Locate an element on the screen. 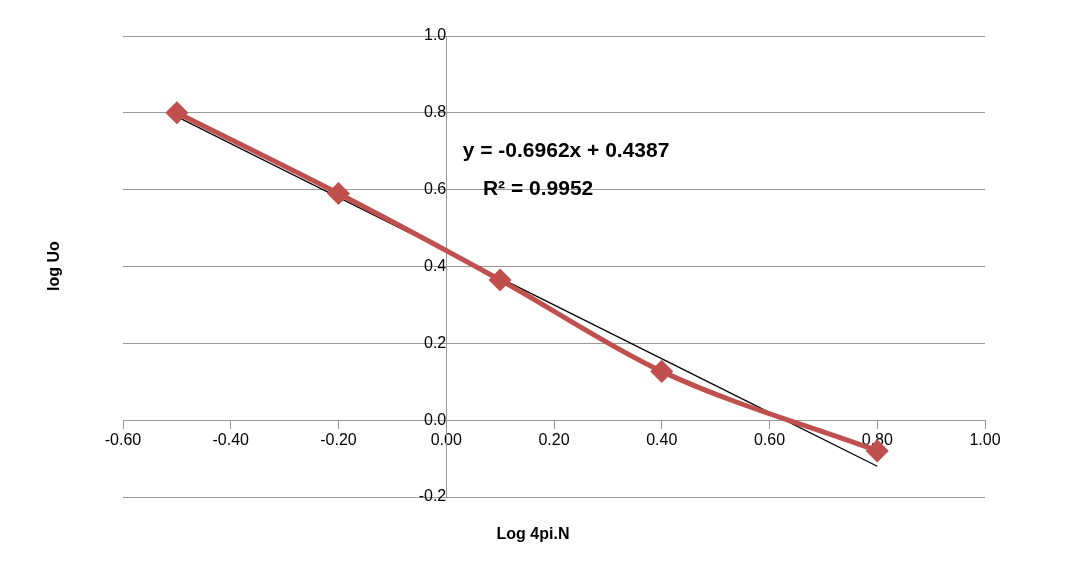  y-tick-label: 0.6 is located at coordinates (435, 189).